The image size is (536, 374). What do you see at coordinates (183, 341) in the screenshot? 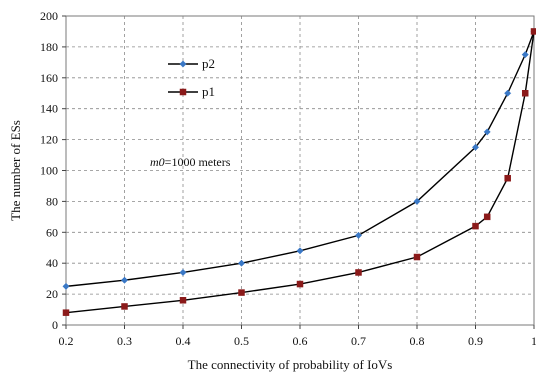
I see `x-tick-label: 0.4` at bounding box center [183, 341].